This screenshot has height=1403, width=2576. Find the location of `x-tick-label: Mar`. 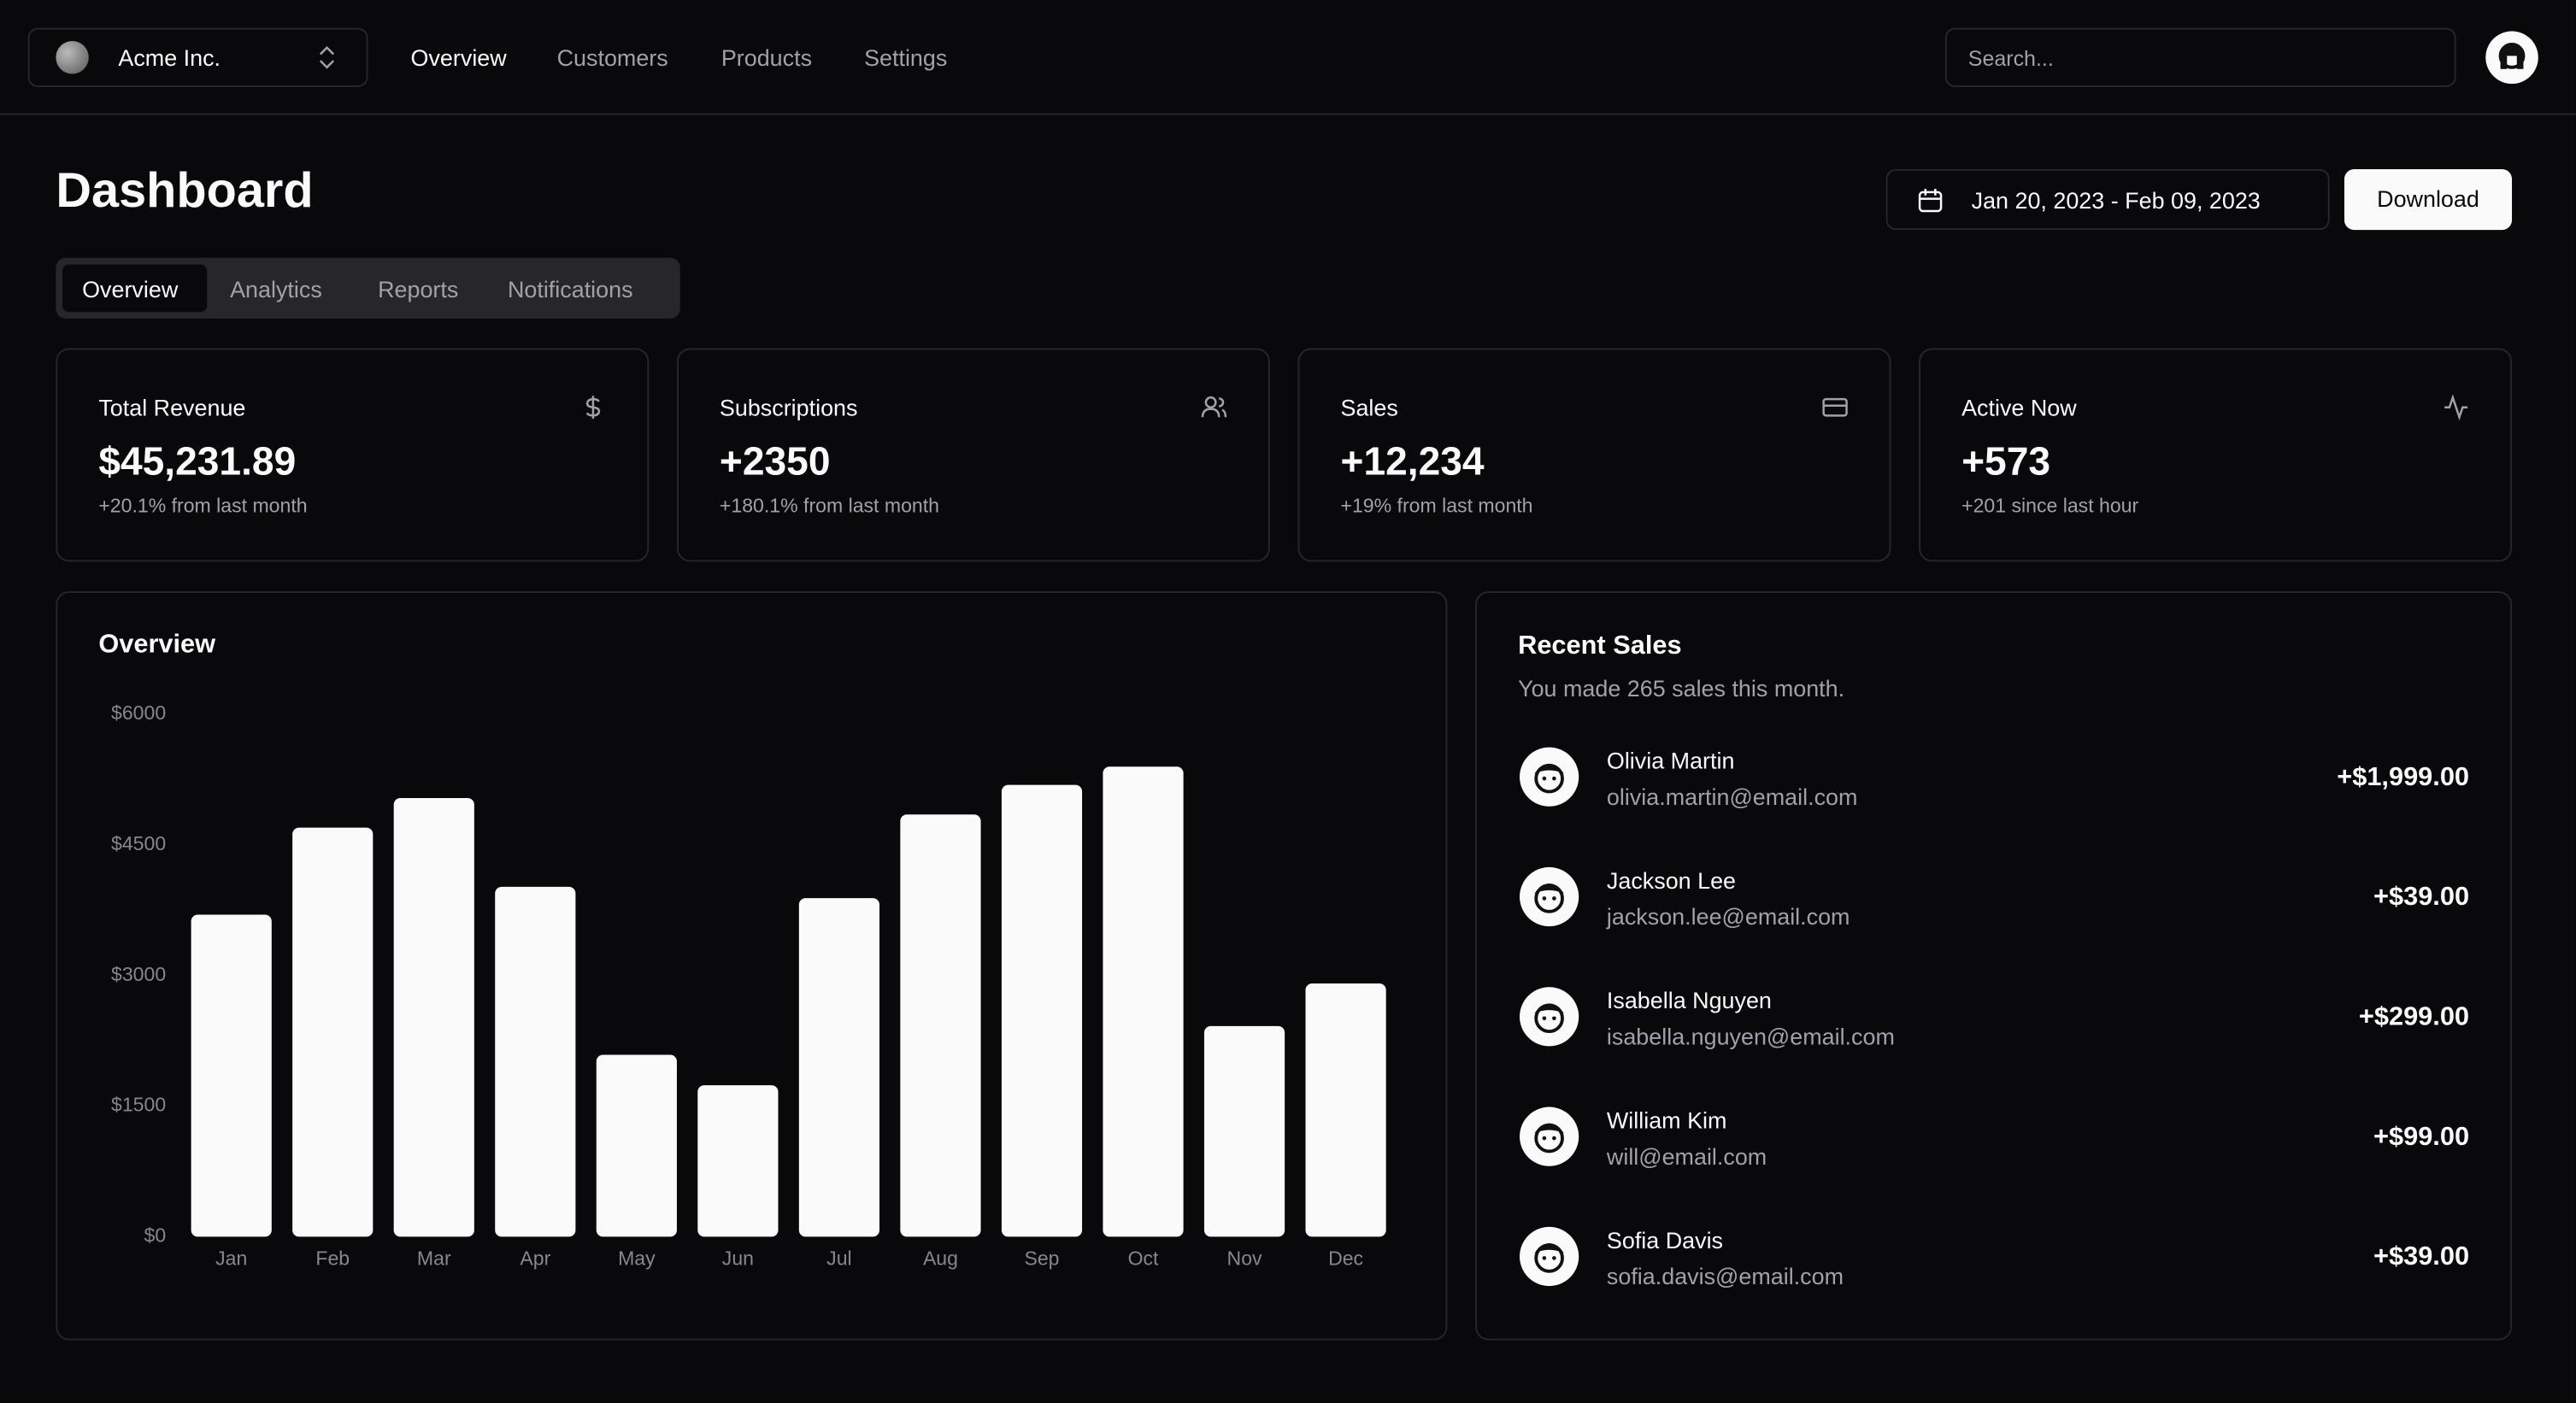

x-tick-label: Mar is located at coordinates (434, 1258).